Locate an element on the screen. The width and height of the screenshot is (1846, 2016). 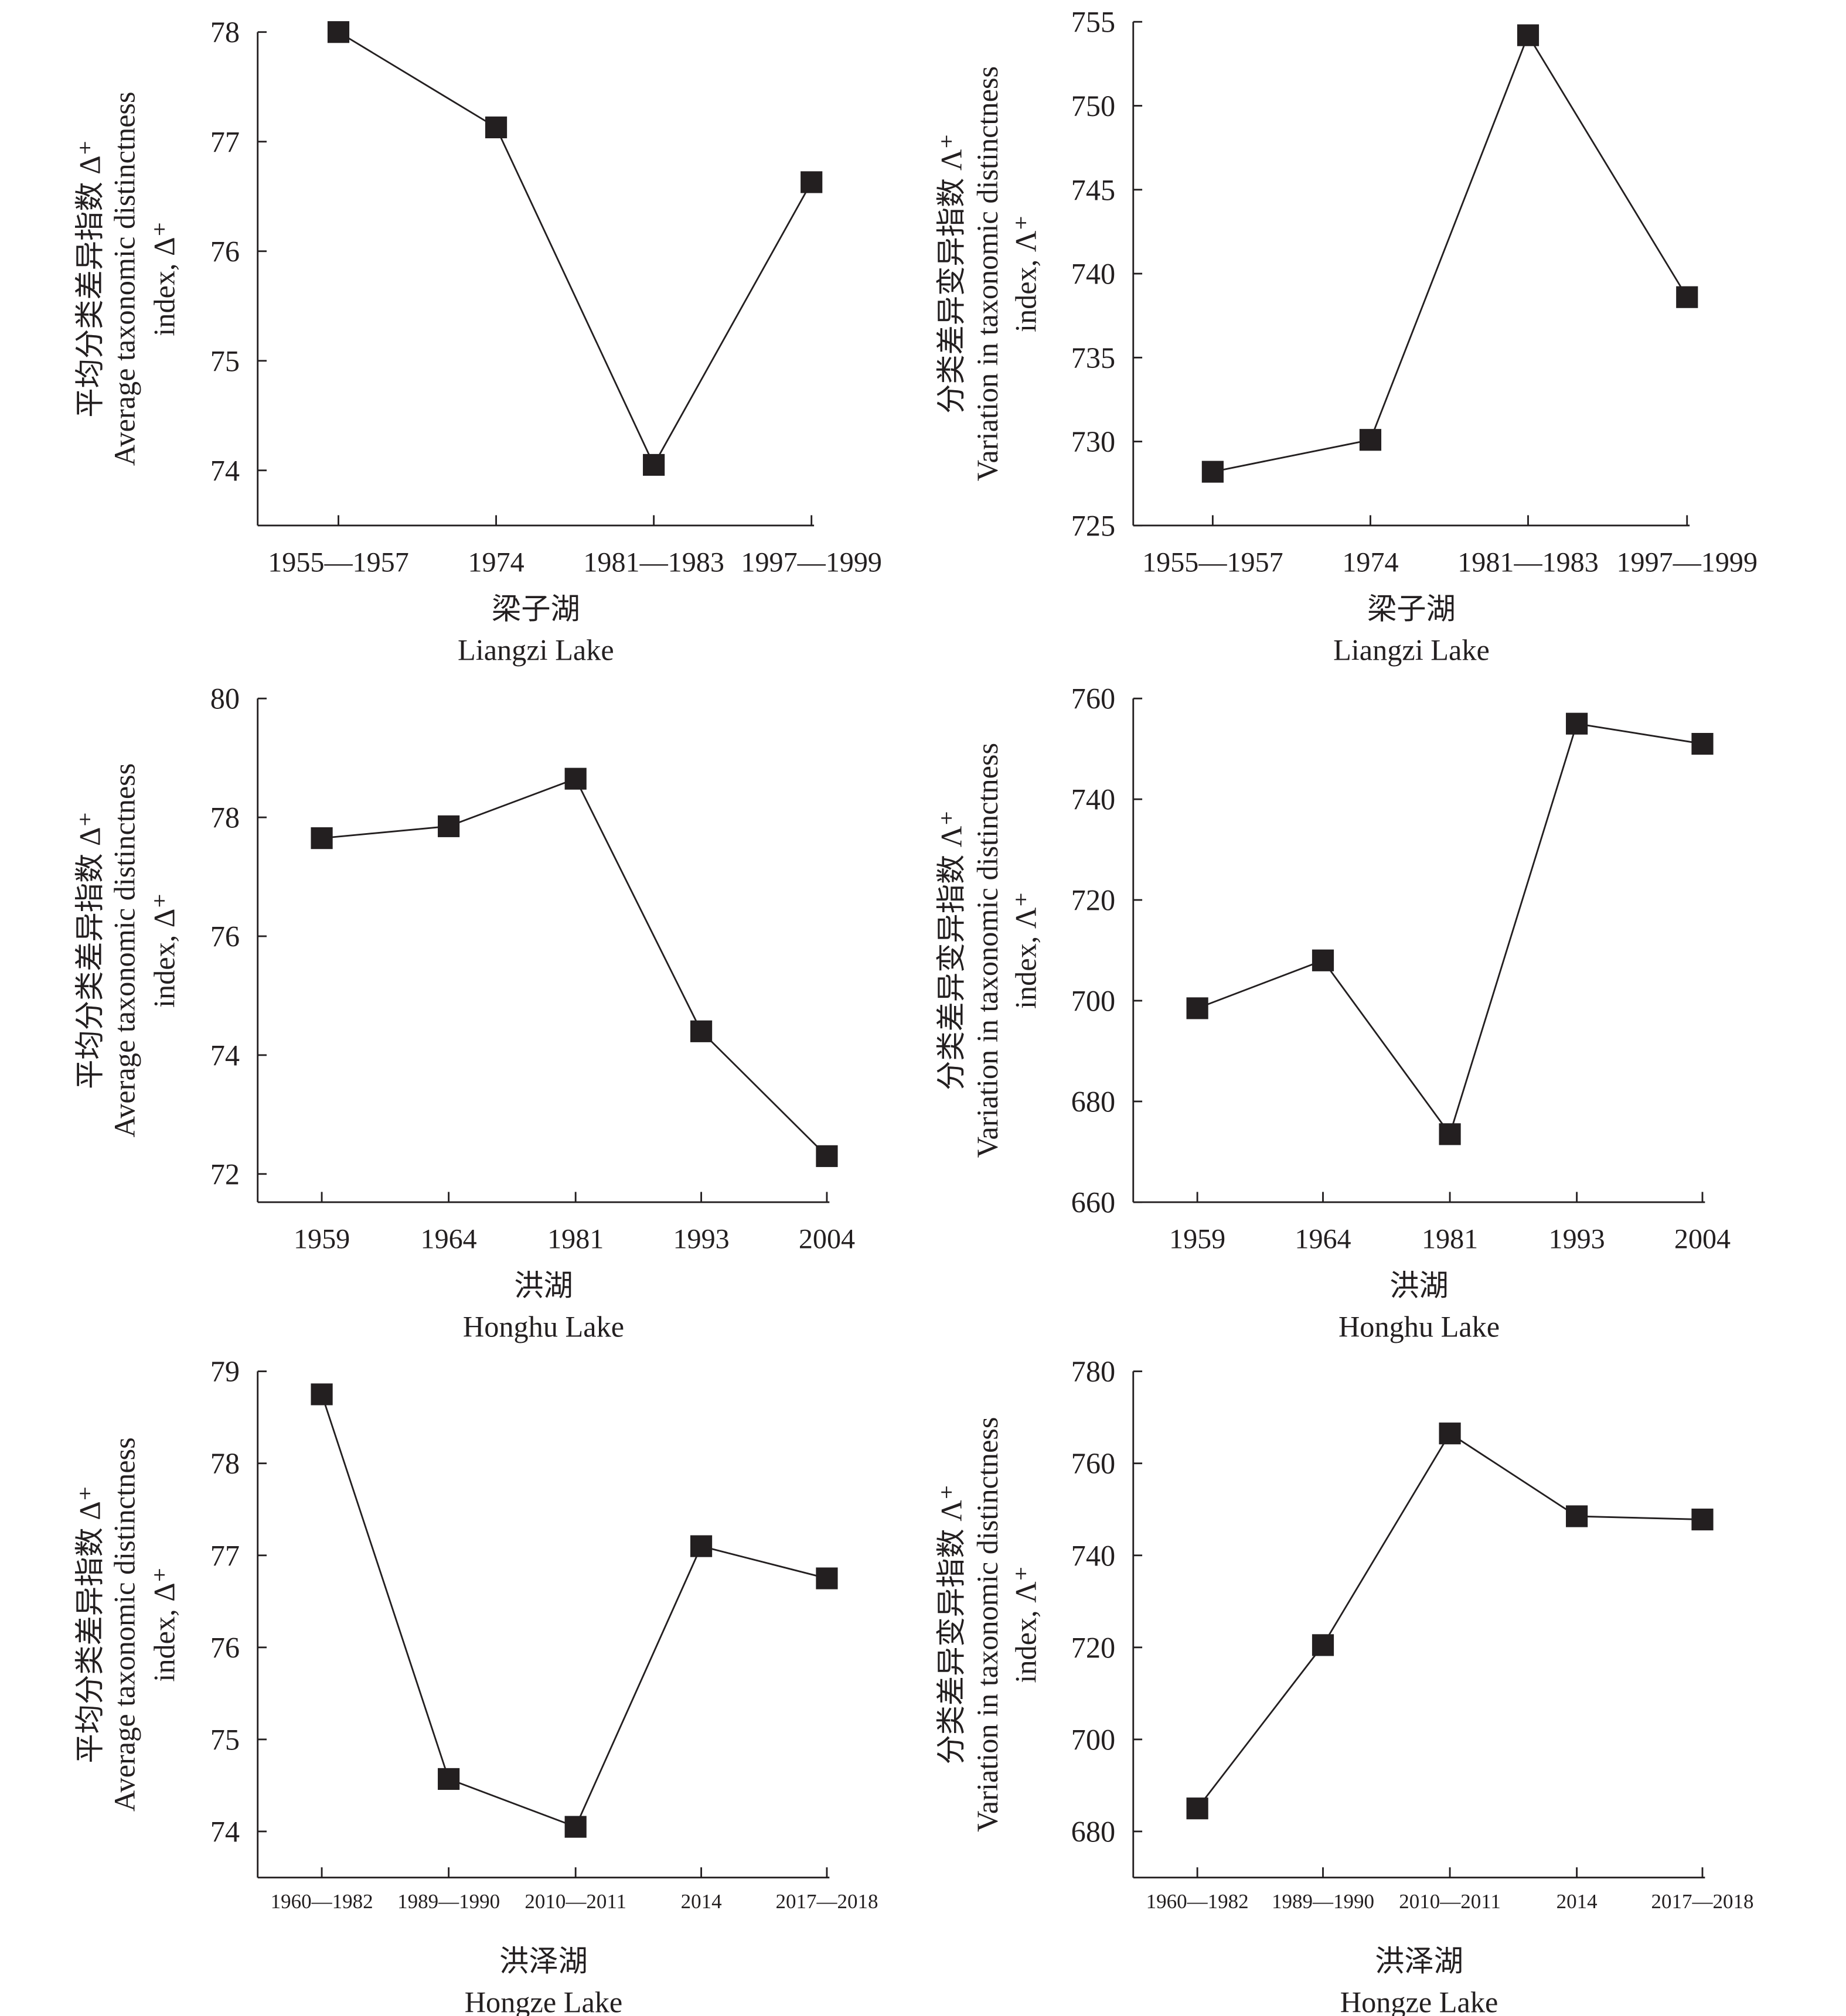
y-tick-label: 72 is located at coordinates (225, 1174).